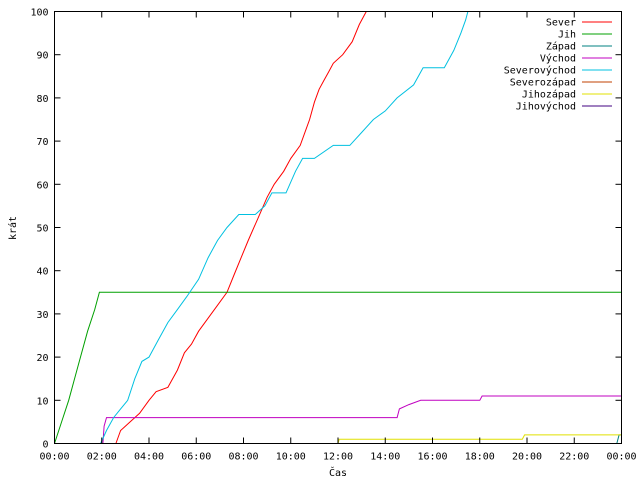  What do you see at coordinates (574, 457) in the screenshot?
I see `x-tick-label-11: 22:00` at bounding box center [574, 457].